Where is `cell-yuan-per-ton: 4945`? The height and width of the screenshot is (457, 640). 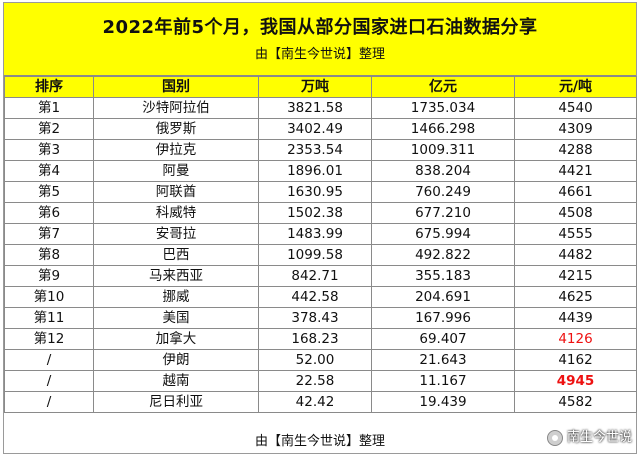
cell-yuan-per-ton: 4945 is located at coordinates (575, 381).